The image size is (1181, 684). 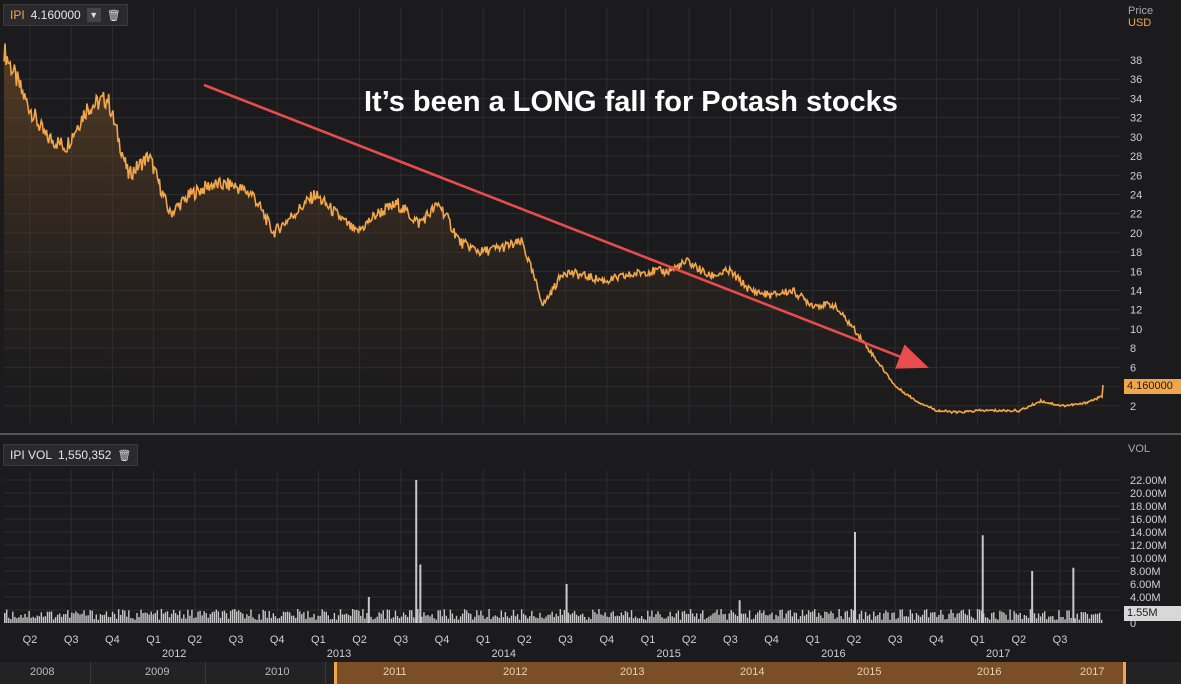 What do you see at coordinates (395, 672) in the screenshot?
I see `timeline-year-label: 2011` at bounding box center [395, 672].